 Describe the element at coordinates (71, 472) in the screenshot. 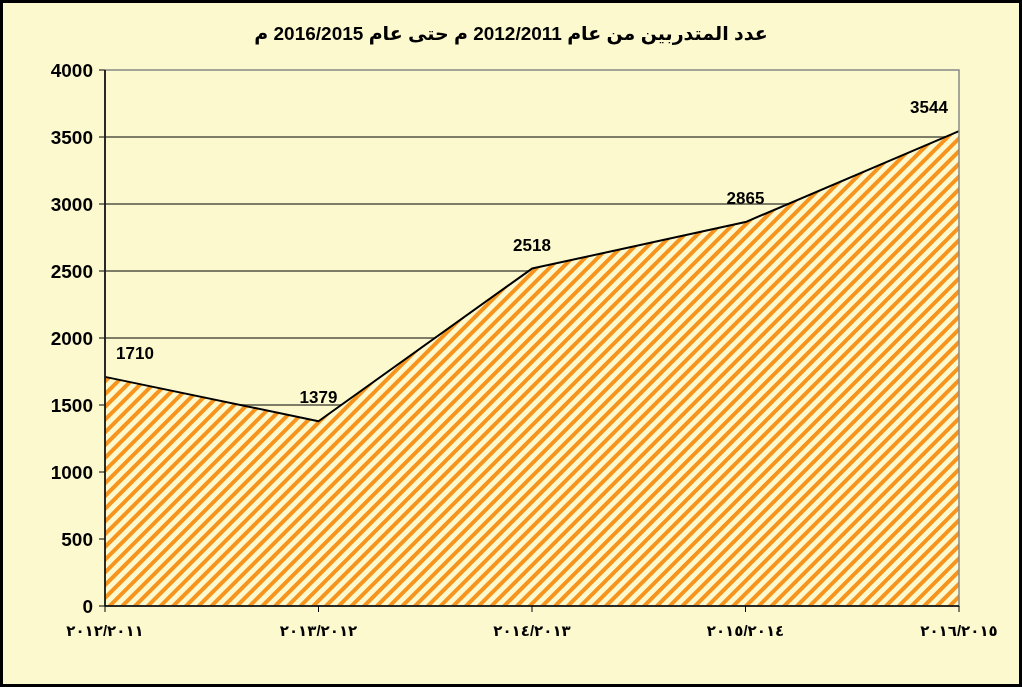

I see `y-tick-label: 1000` at that location.